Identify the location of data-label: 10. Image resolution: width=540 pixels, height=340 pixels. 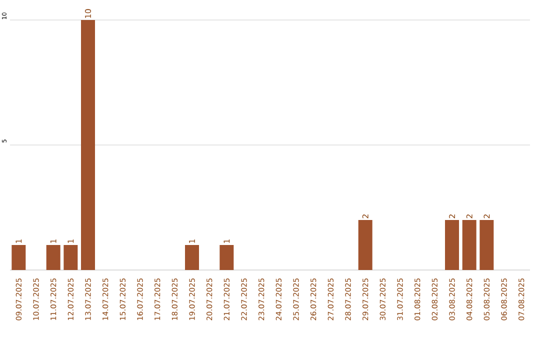
(88, 13).